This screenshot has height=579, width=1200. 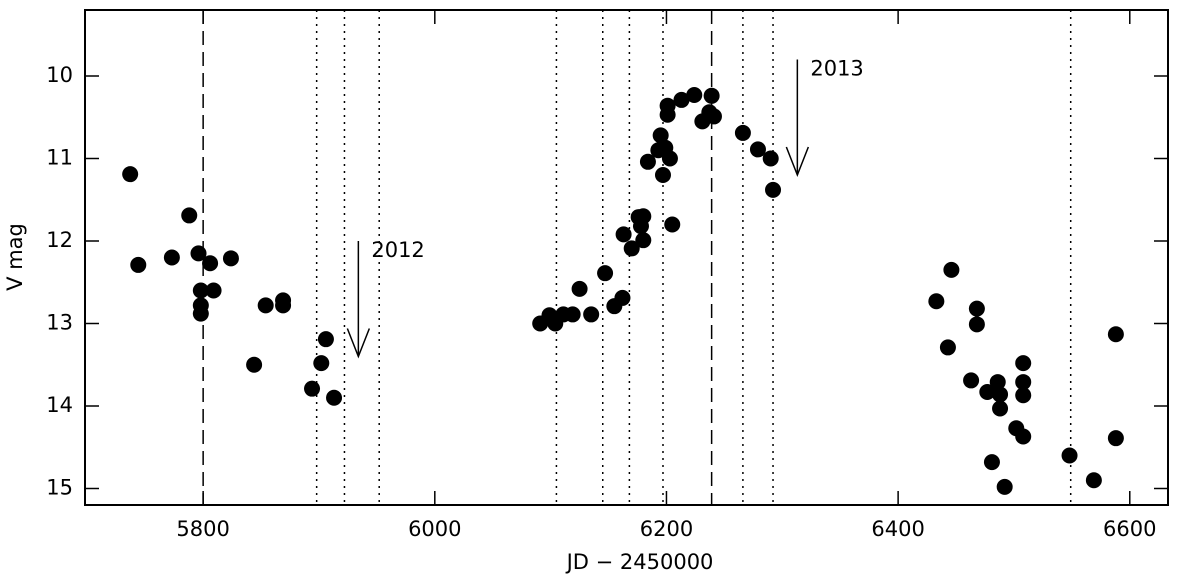 What do you see at coordinates (59, 240) in the screenshot?
I see `y-tick-label: 12` at bounding box center [59, 240].